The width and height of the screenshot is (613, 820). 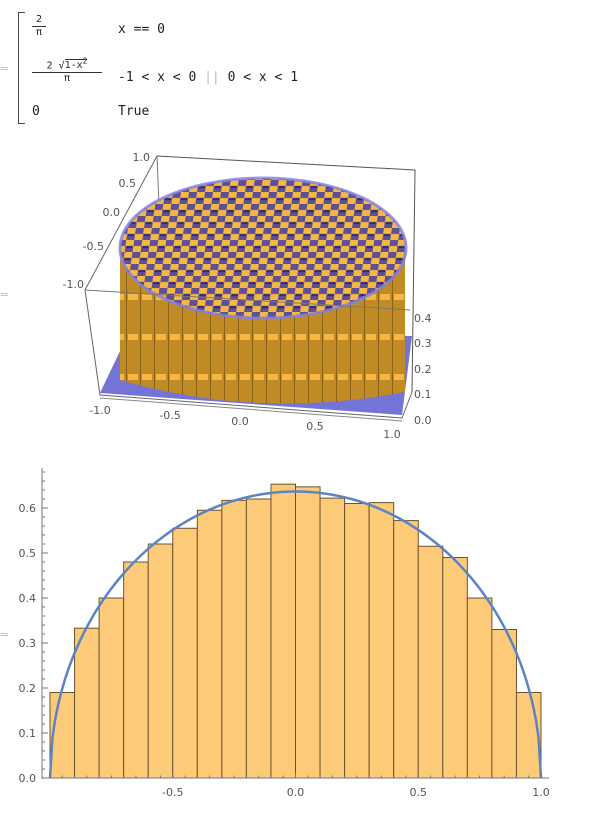 I want to click on case-2-condition: -1 < x < 0 || 0 < x < 1, so click(x=208, y=77).